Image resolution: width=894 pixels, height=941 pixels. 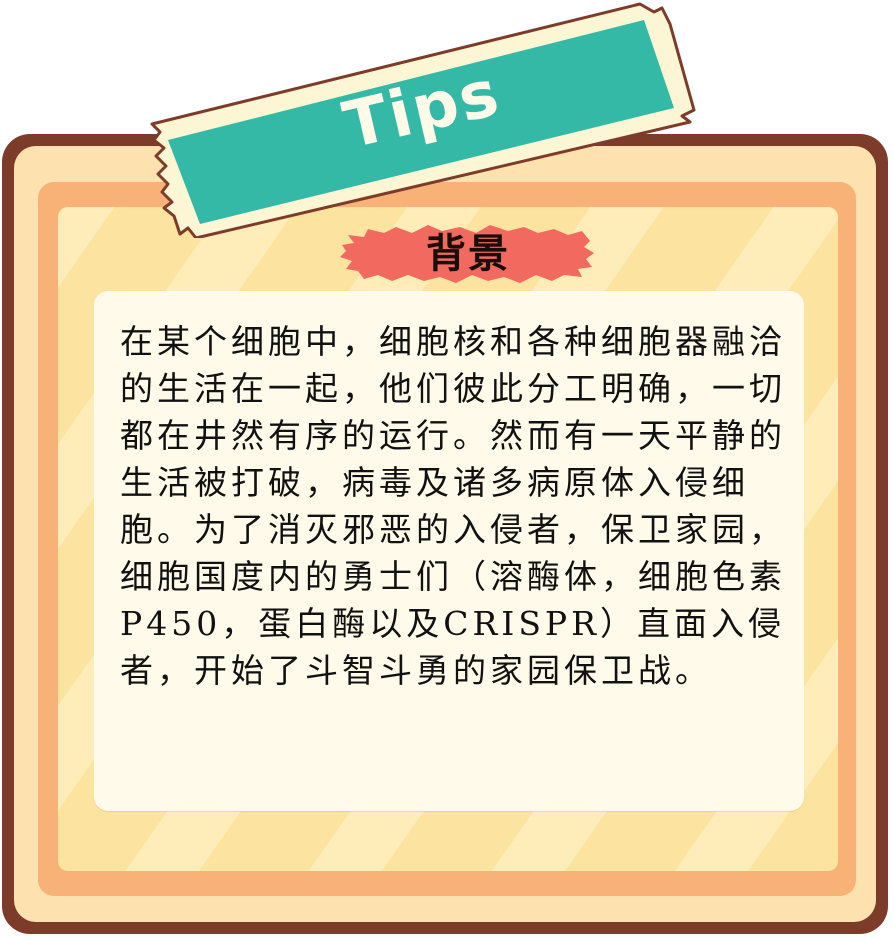 I want to click on section-title: 背景, so click(x=468, y=254).